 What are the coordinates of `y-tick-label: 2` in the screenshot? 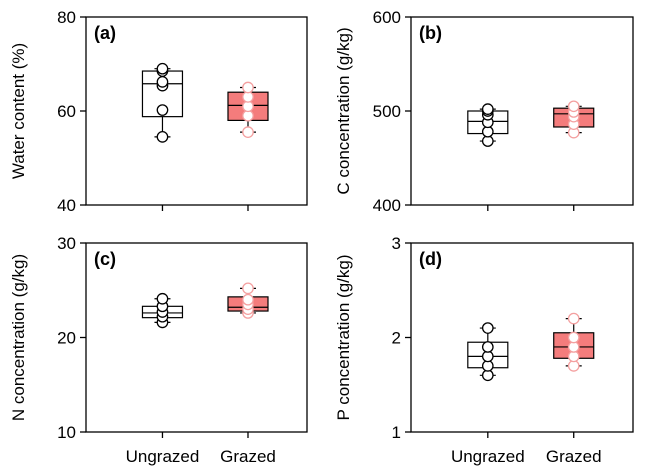 It's located at (396, 338).